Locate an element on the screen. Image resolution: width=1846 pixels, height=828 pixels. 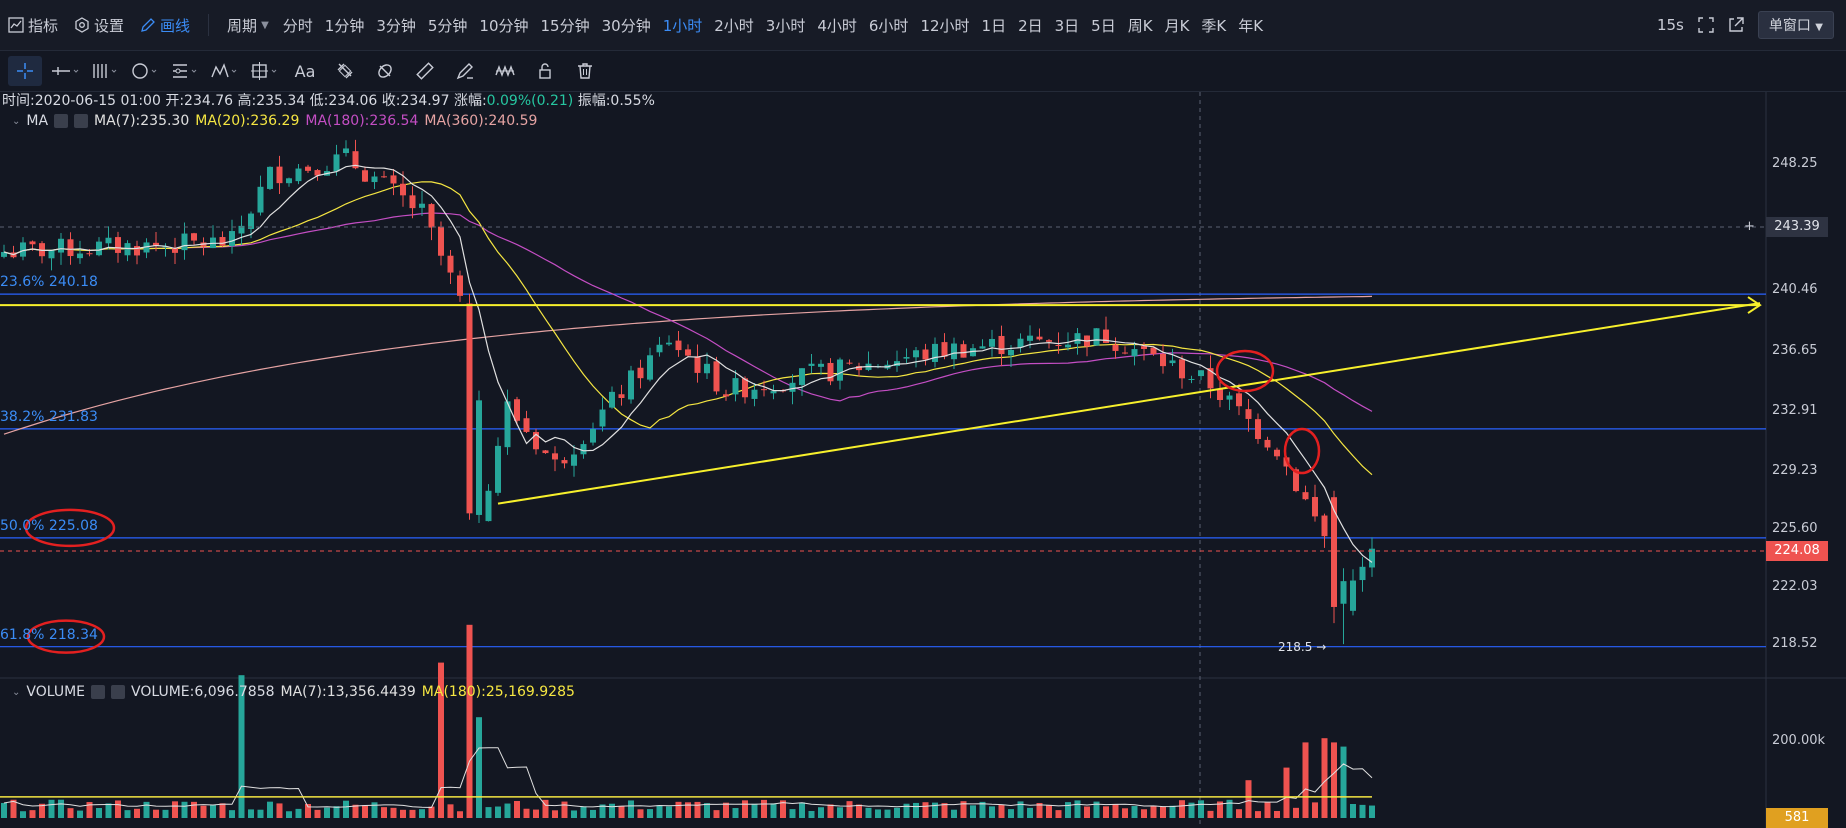
ruler-tool is located at coordinates (425, 71).